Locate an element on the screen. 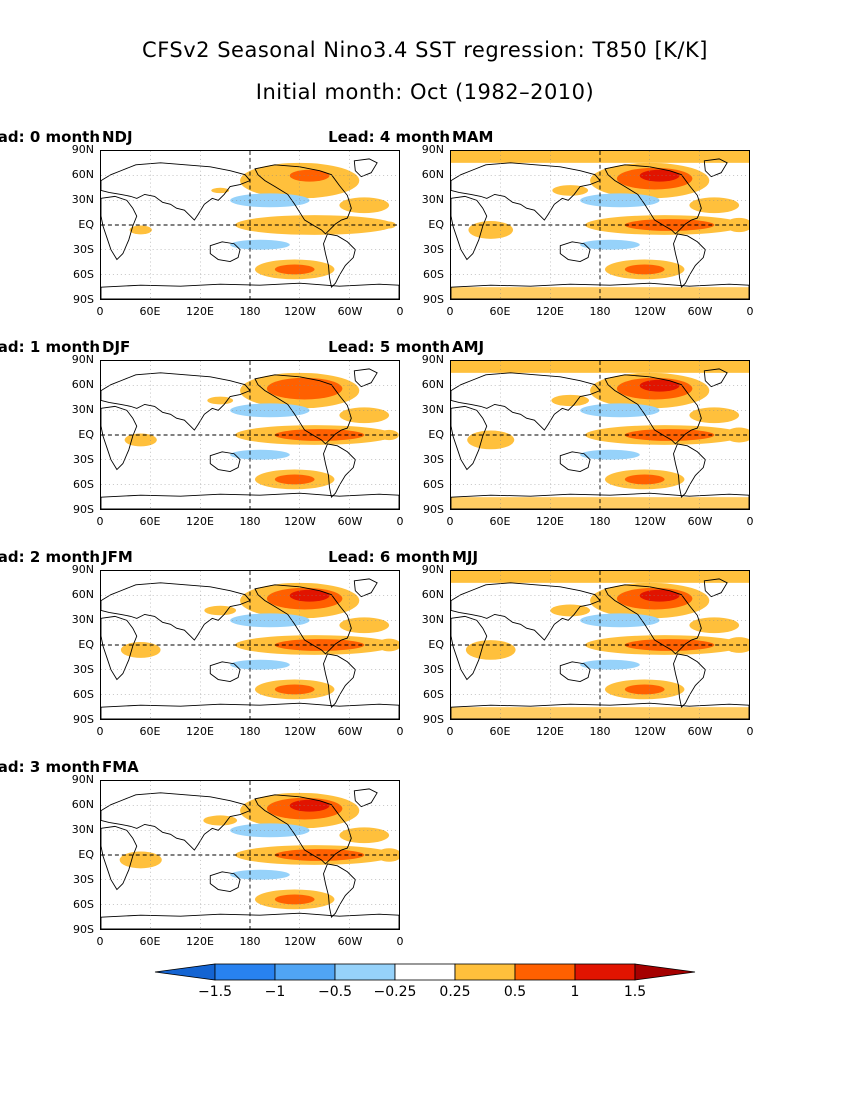 The width and height of the screenshot is (850, 1100). colorbar: −1.5 −1 −0.5 −0.25 0.25 0.5 1 1.5 is located at coordinates (425, 982).